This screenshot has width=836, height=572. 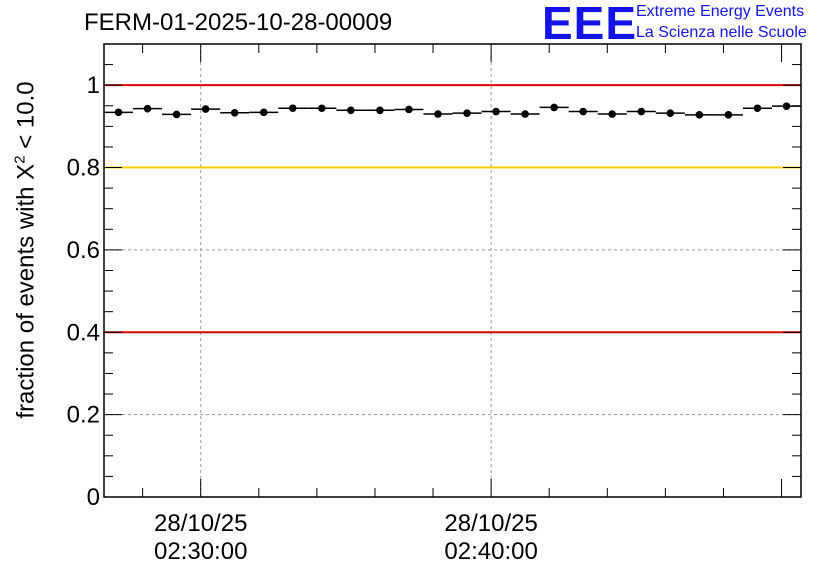 What do you see at coordinates (721, 32) in the screenshot?
I see `logo-text-line2: La Scienza nelle Scuole` at bounding box center [721, 32].